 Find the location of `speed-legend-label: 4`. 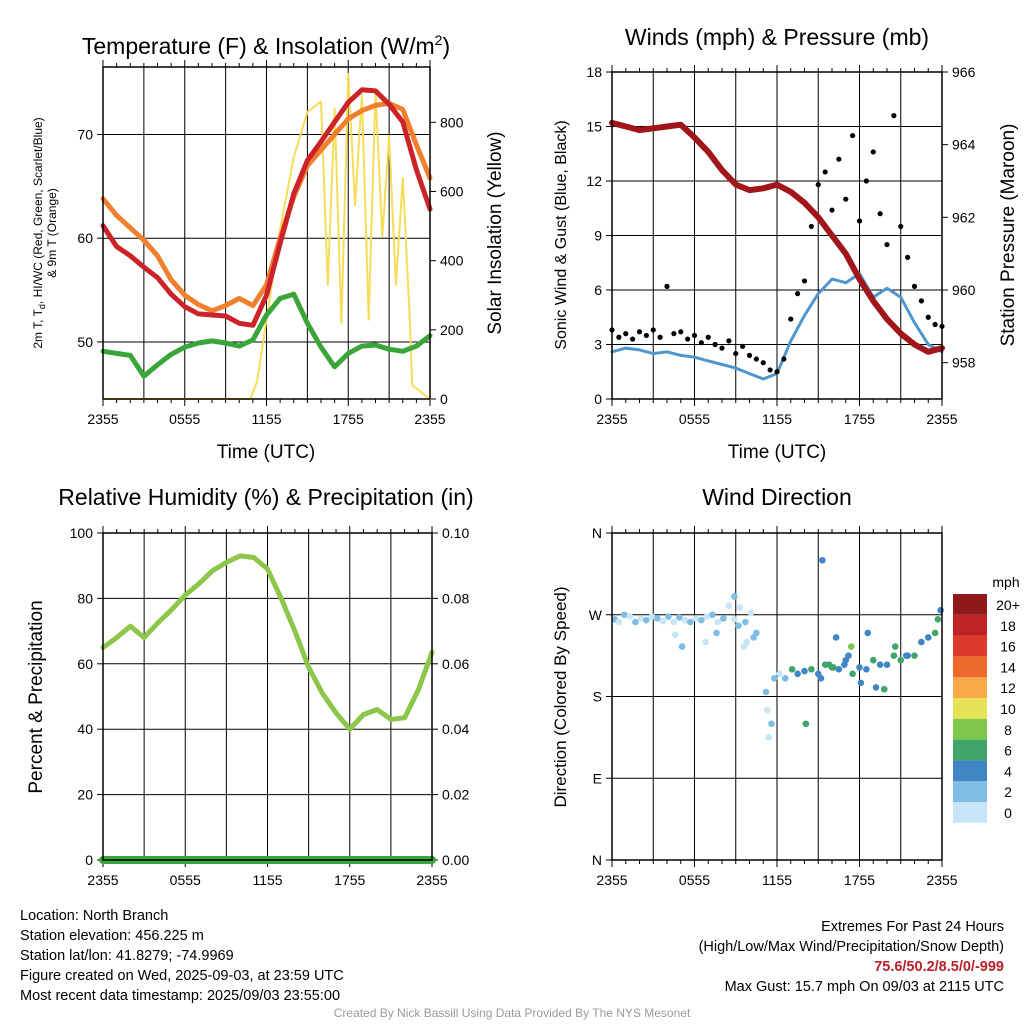

speed-legend-label: 4 is located at coordinates (1008, 771).